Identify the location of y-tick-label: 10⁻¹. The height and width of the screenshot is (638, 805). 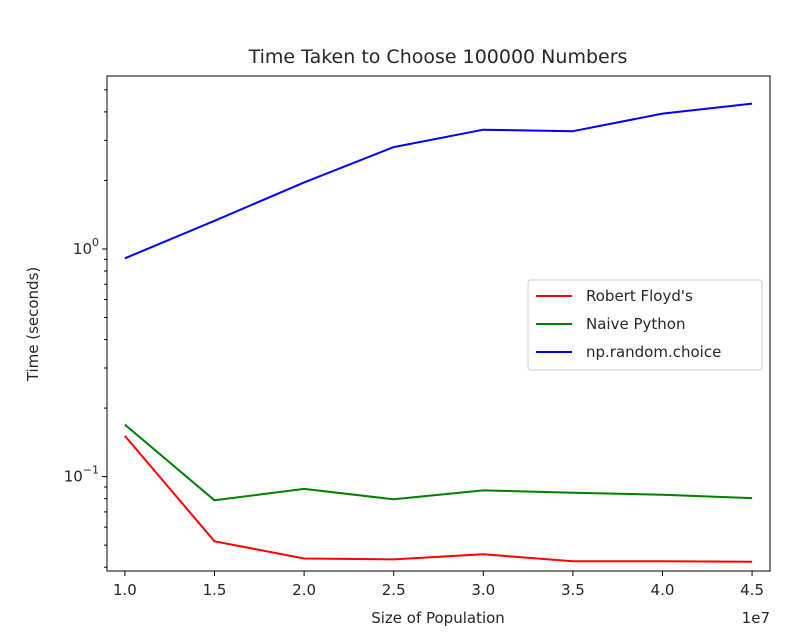
(81, 475).